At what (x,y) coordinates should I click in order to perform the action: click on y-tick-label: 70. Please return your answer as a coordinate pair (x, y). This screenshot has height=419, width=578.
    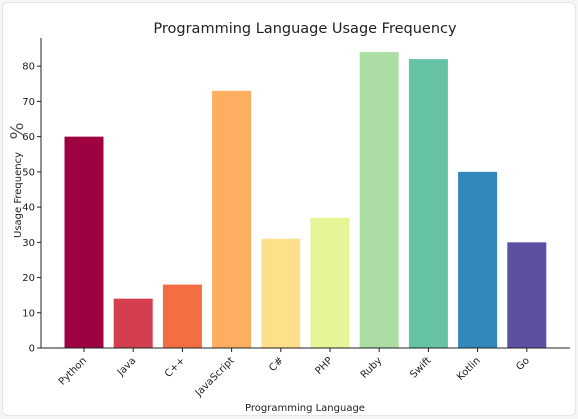
    Looking at the image, I should click on (28, 102).